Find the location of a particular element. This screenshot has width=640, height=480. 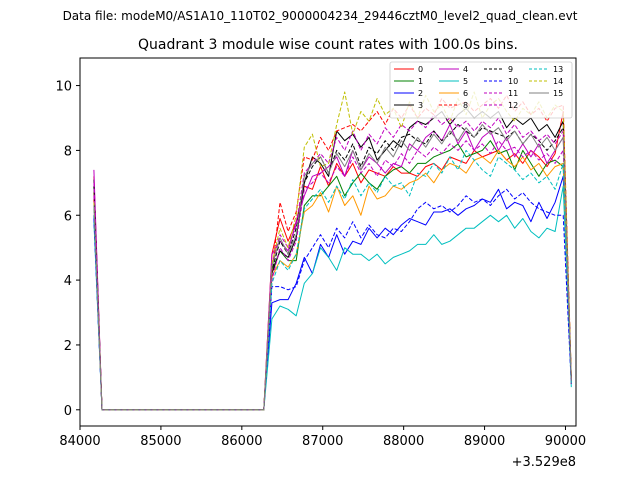

y-tick-label: 8 is located at coordinates (68, 151).